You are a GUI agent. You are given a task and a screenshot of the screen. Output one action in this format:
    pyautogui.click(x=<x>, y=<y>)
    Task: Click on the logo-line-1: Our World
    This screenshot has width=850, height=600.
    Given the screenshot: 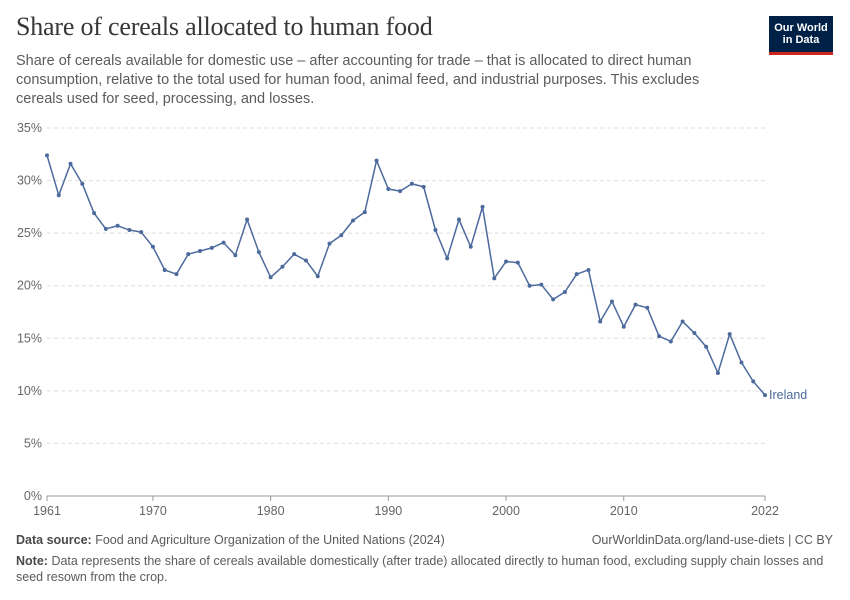 What is the action you would take?
    pyautogui.click(x=801, y=28)
    